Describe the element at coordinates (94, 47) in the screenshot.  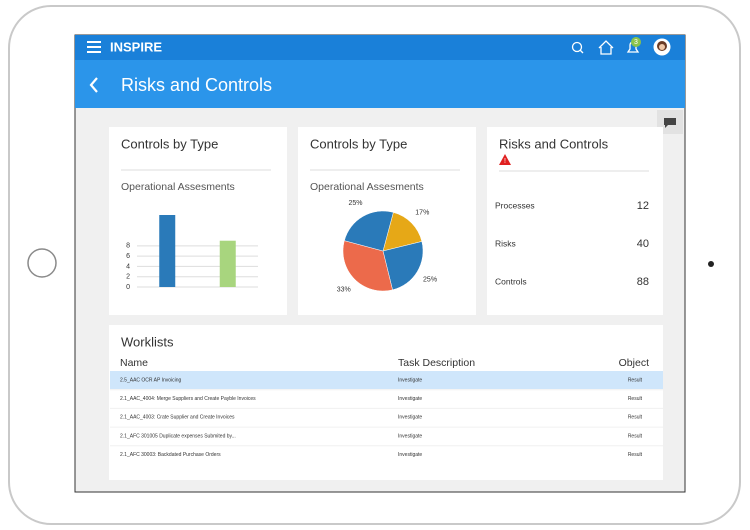
I see `menu-icon` at that location.